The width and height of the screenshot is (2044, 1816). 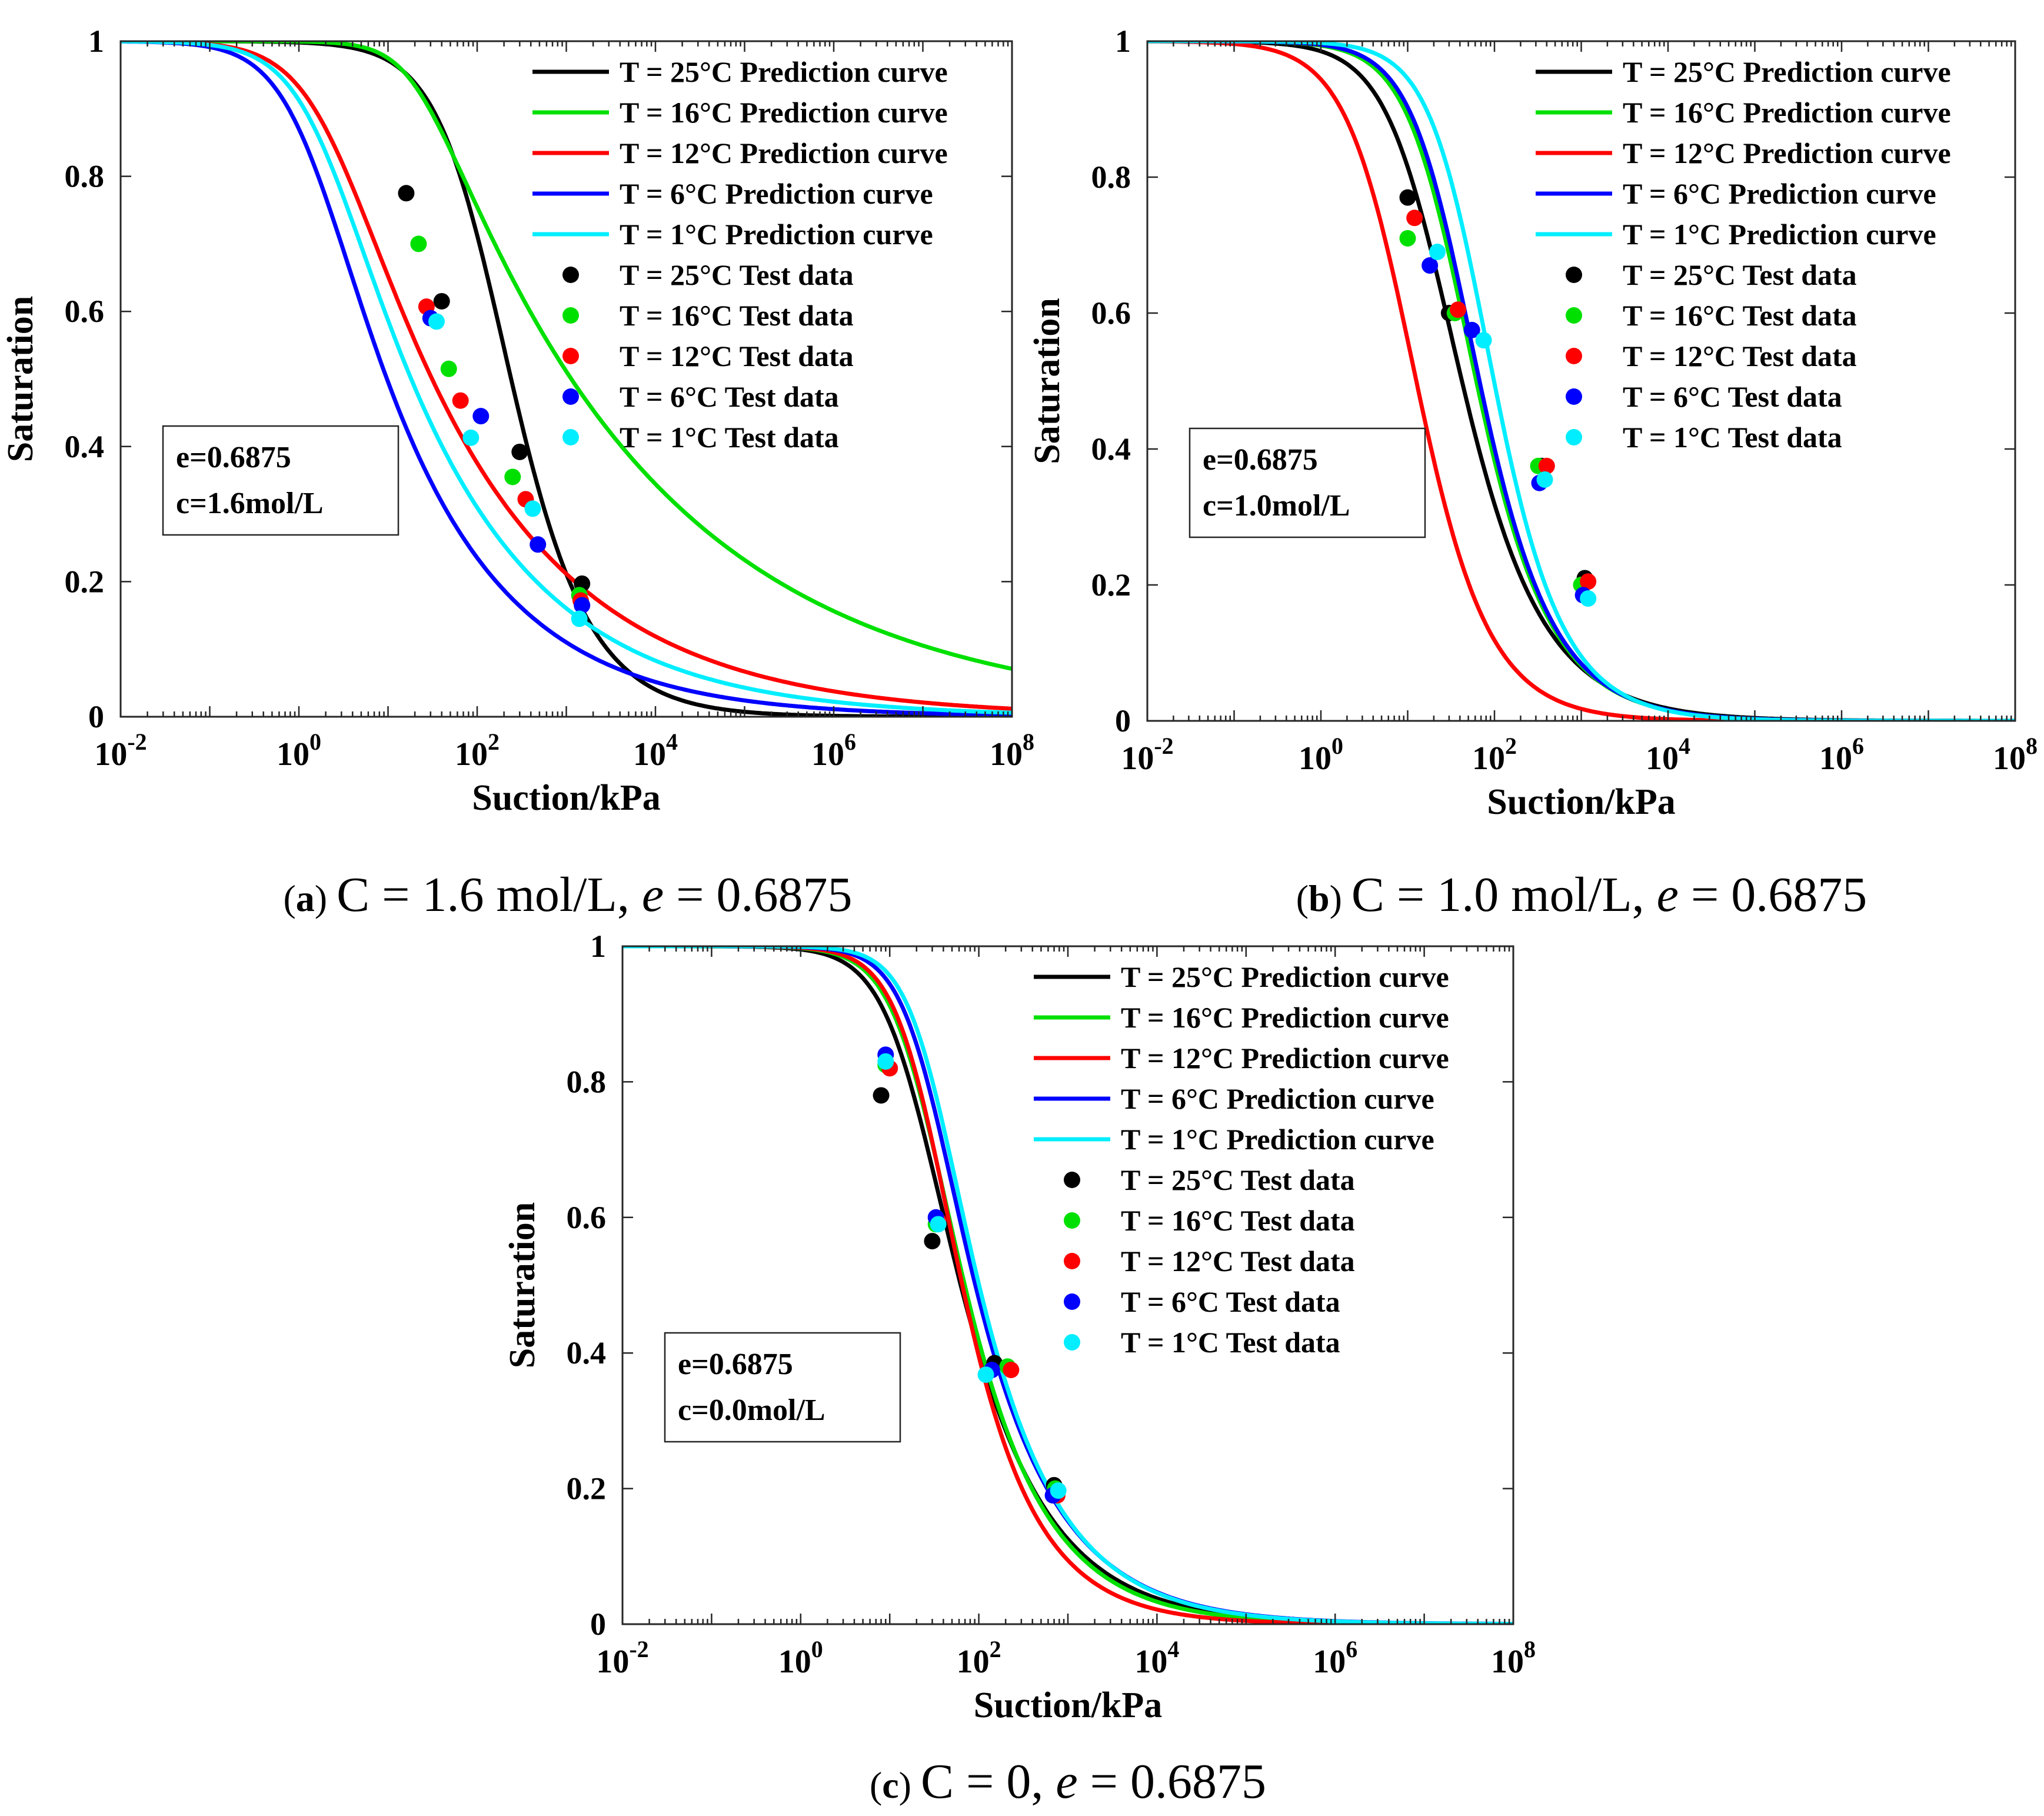 I want to click on x-tick-label: 10⁶, so click(x=1335, y=1658).